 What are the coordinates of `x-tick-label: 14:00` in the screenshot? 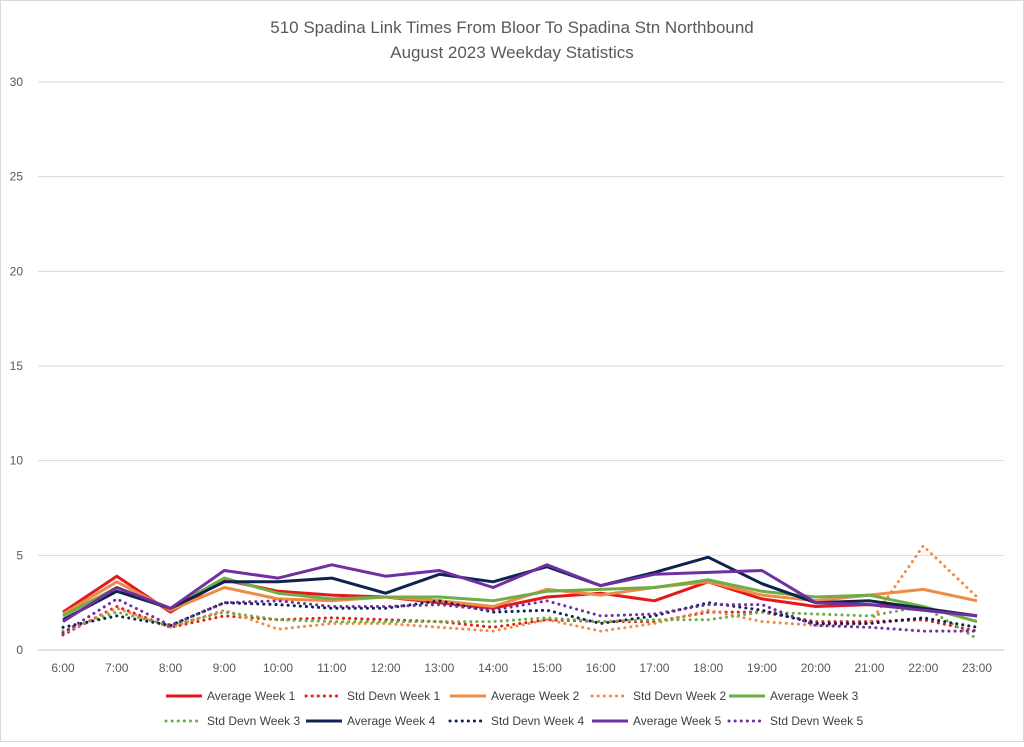 It's located at (493, 668).